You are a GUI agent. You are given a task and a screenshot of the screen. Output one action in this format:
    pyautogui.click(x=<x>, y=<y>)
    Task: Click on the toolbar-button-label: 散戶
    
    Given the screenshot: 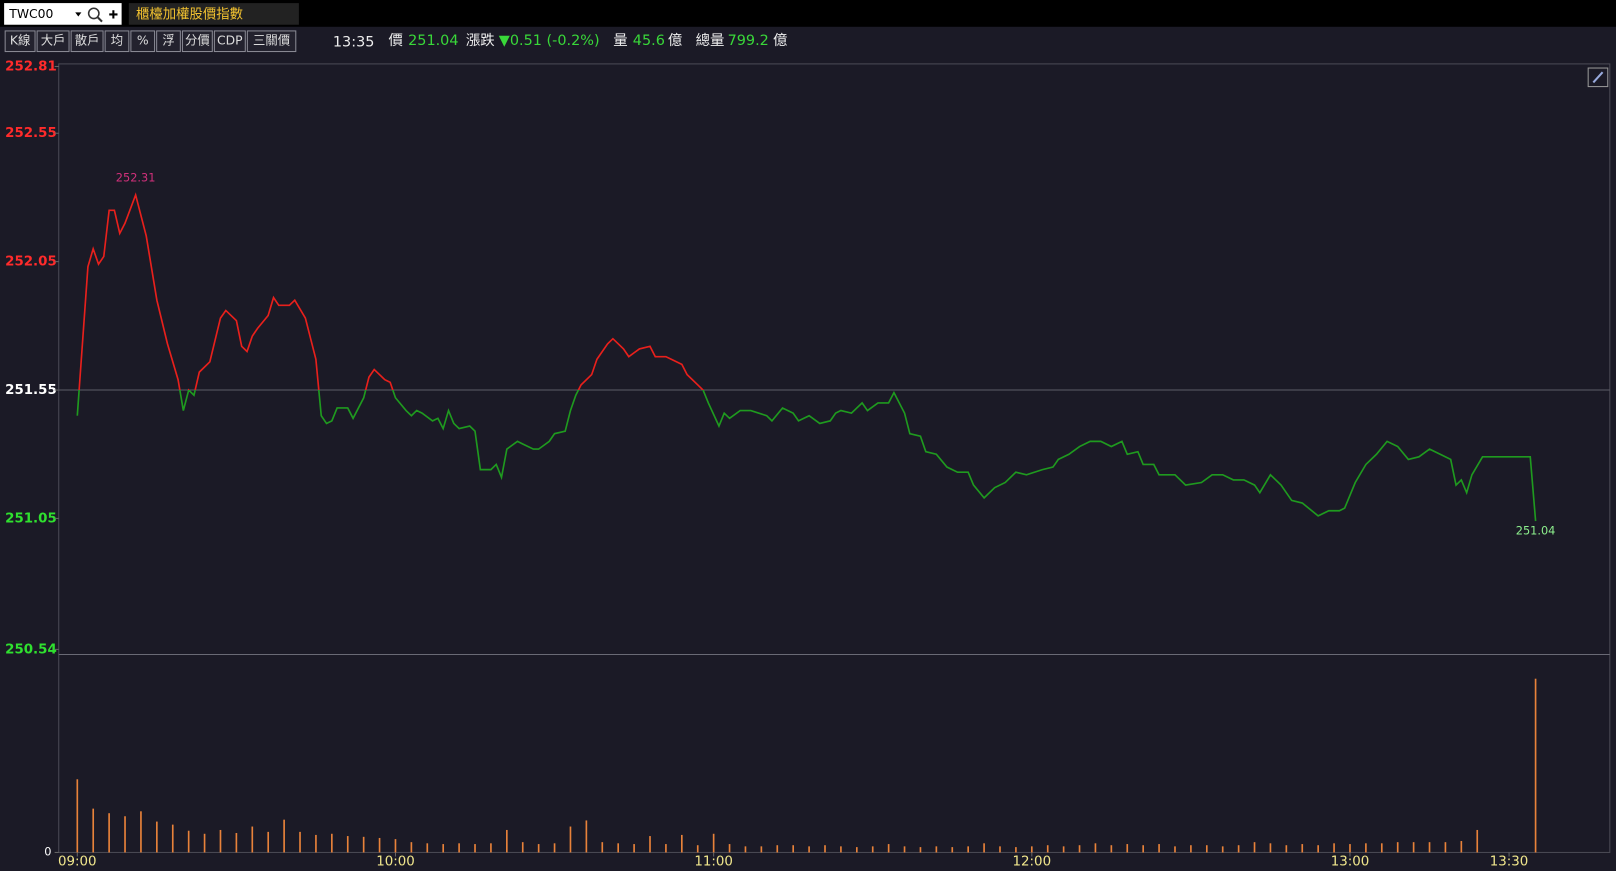 What is the action you would take?
    pyautogui.click(x=87, y=40)
    